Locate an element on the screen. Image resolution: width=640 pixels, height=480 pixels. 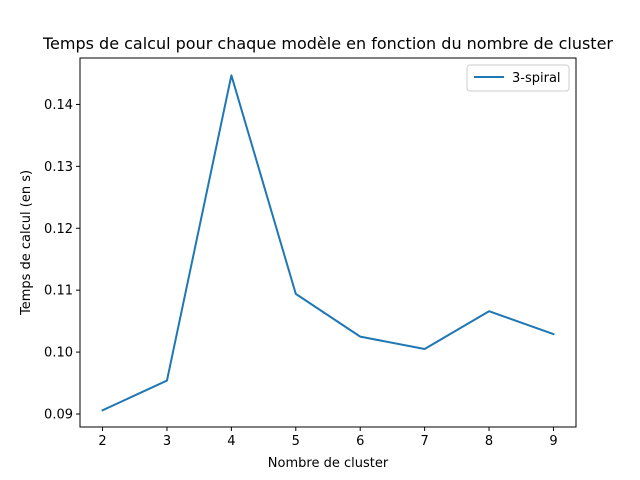
x-tick-label: 8 is located at coordinates (489, 441).